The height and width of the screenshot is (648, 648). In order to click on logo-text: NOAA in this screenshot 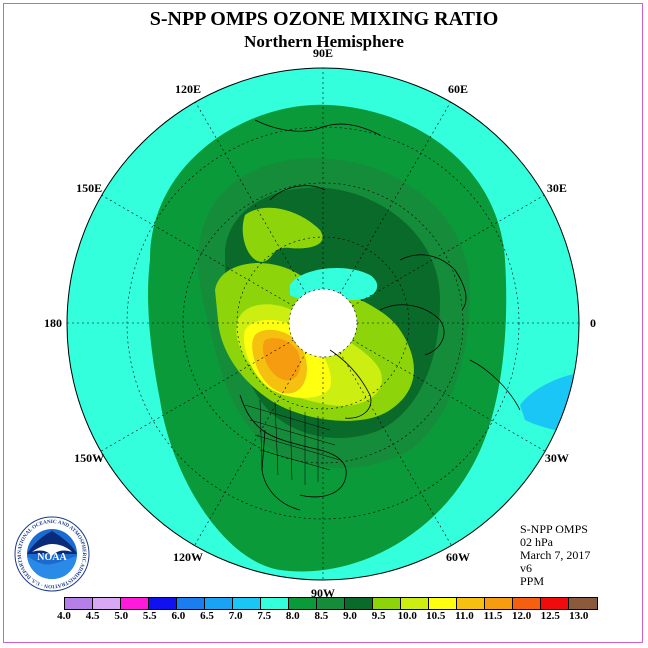, I will do `click(52, 557)`.